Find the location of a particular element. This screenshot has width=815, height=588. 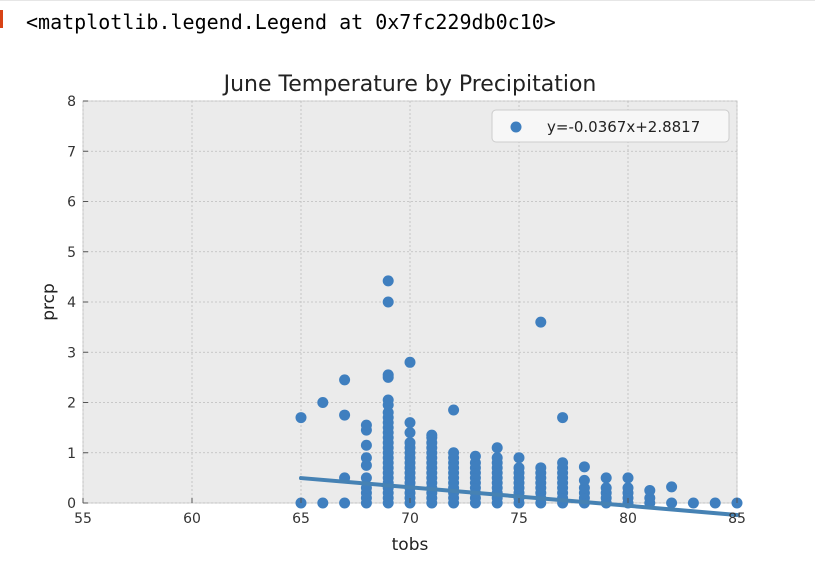

y-tick-label: 8 is located at coordinates (71, 102).